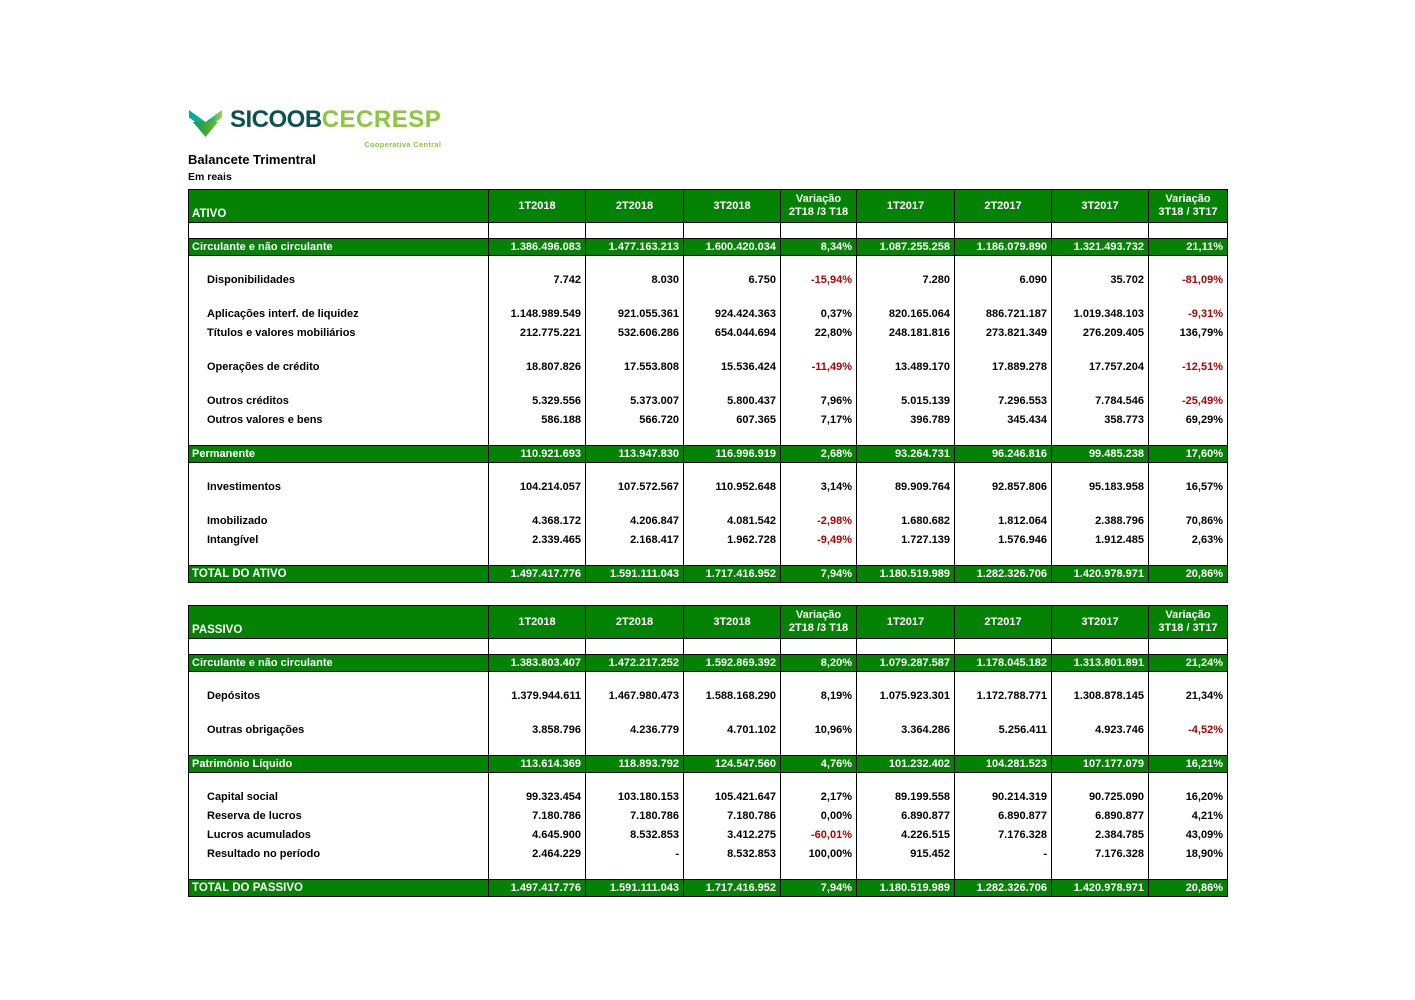  I want to click on value-cell: 7,94%, so click(819, 888).